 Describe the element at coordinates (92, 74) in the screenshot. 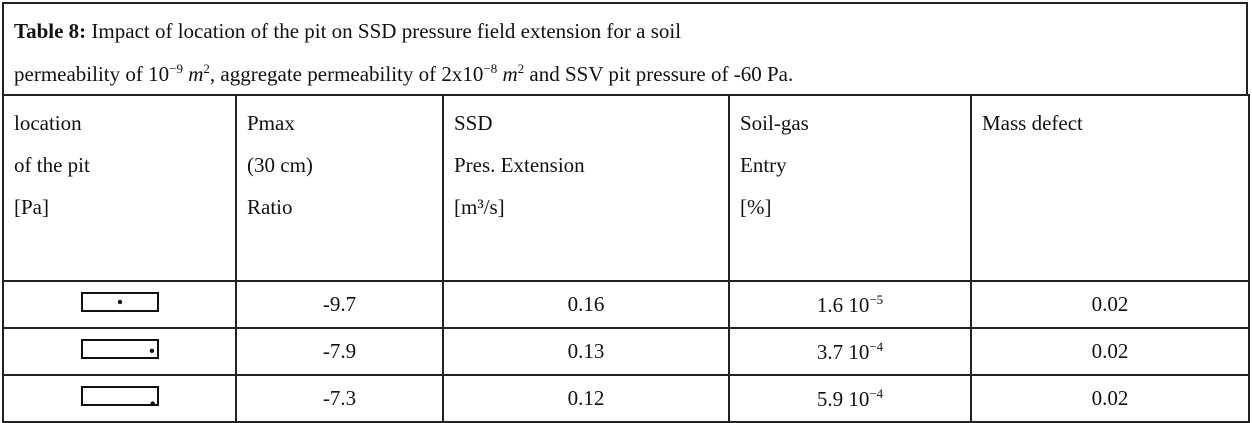

I see `caption-text: permeability of 10` at that location.